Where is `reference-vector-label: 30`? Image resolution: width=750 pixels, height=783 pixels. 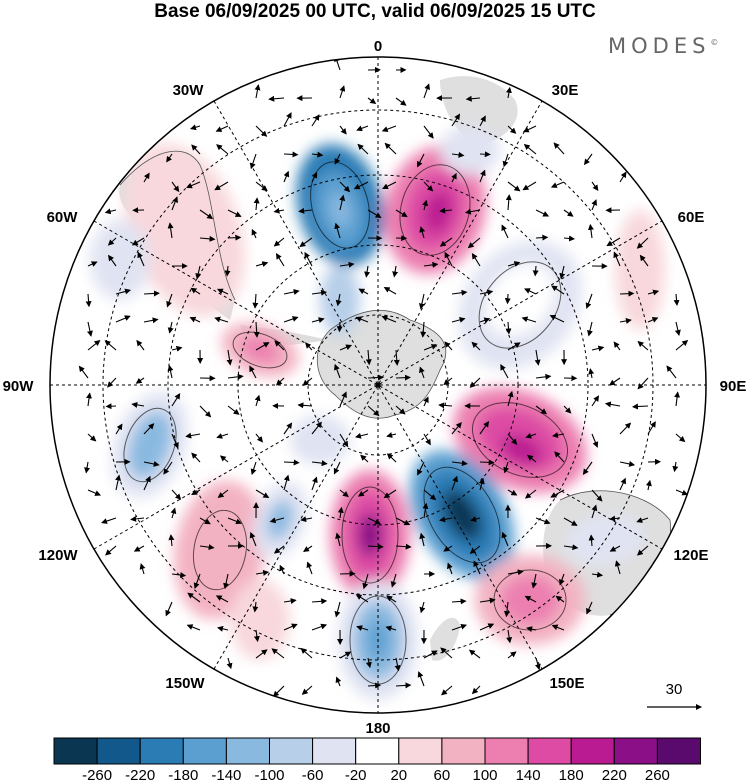
reference-vector-label: 30 is located at coordinates (674, 689).